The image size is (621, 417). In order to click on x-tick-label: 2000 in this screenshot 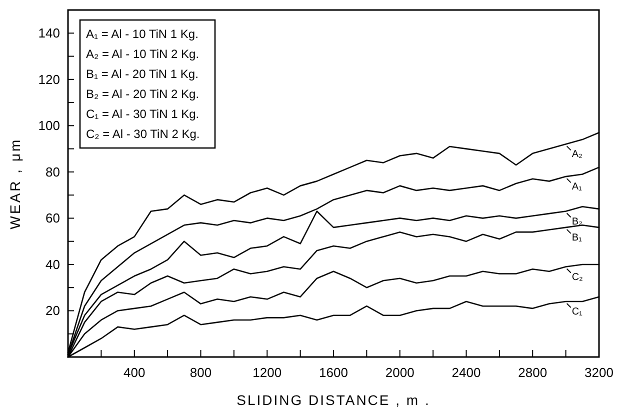, I will do `click(399, 372)`.